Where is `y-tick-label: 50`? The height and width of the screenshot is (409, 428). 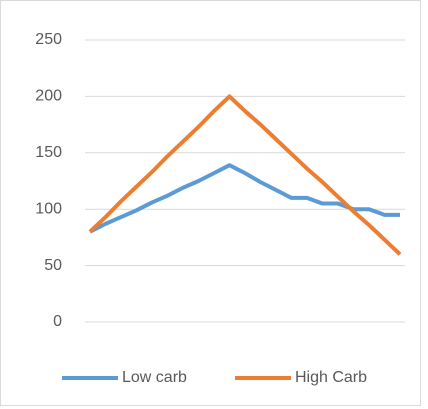
y-tick-label: 50 is located at coordinates (53, 265).